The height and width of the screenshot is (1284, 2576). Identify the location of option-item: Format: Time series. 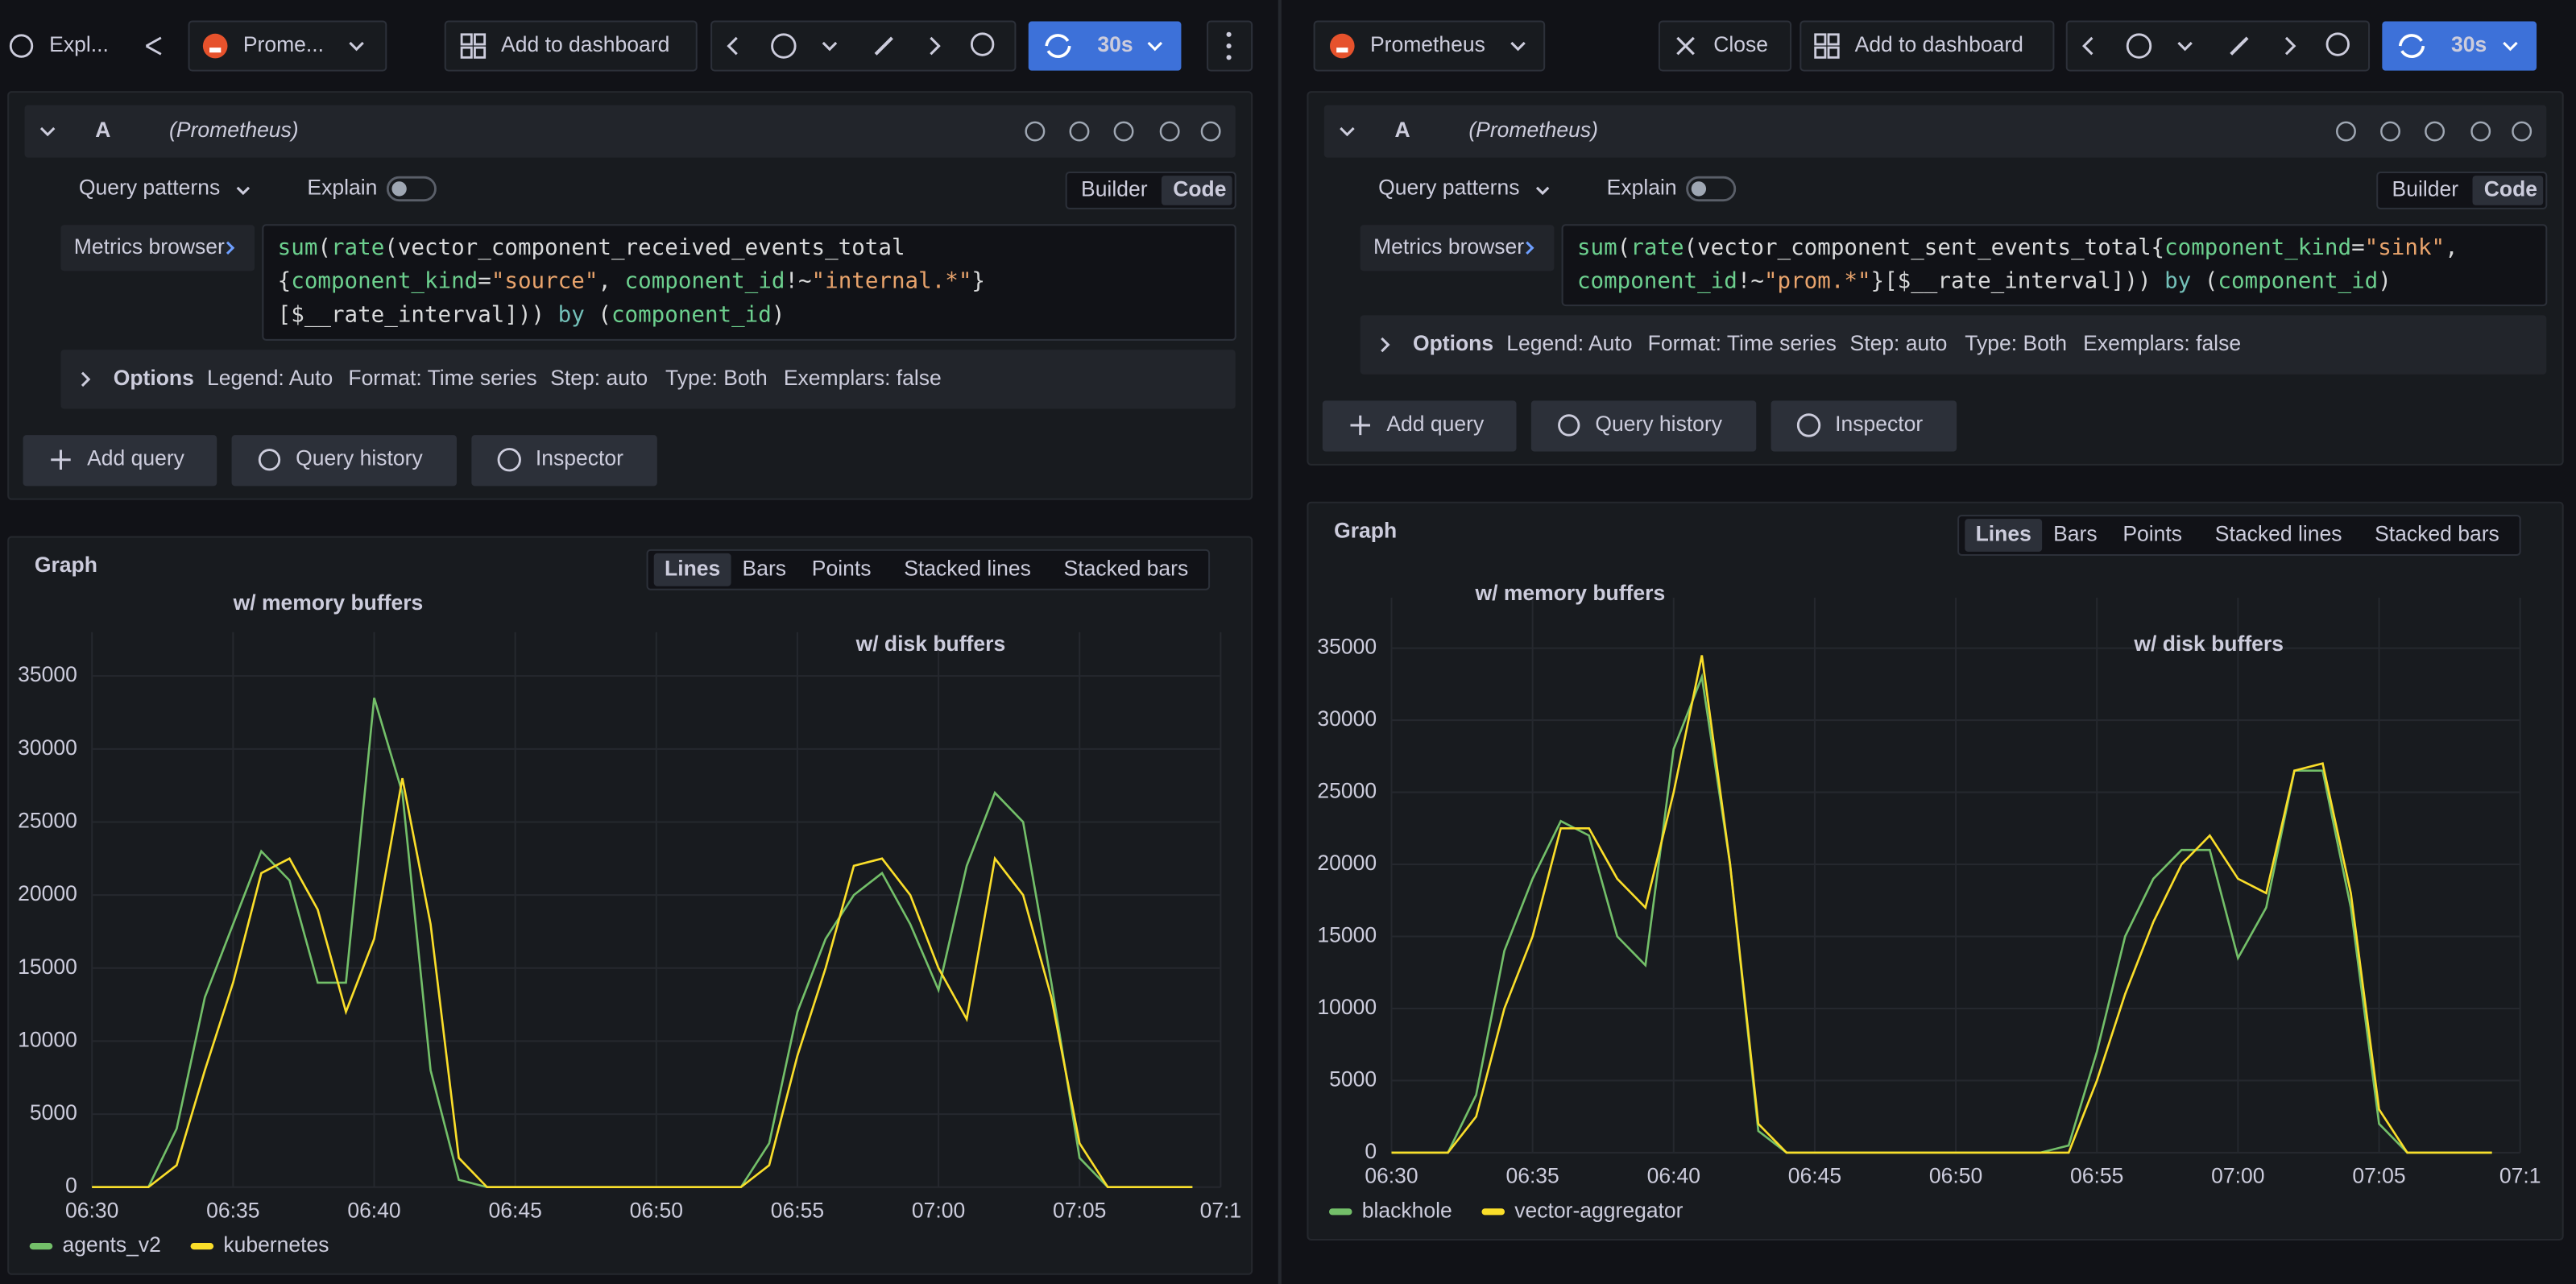
(1742, 343).